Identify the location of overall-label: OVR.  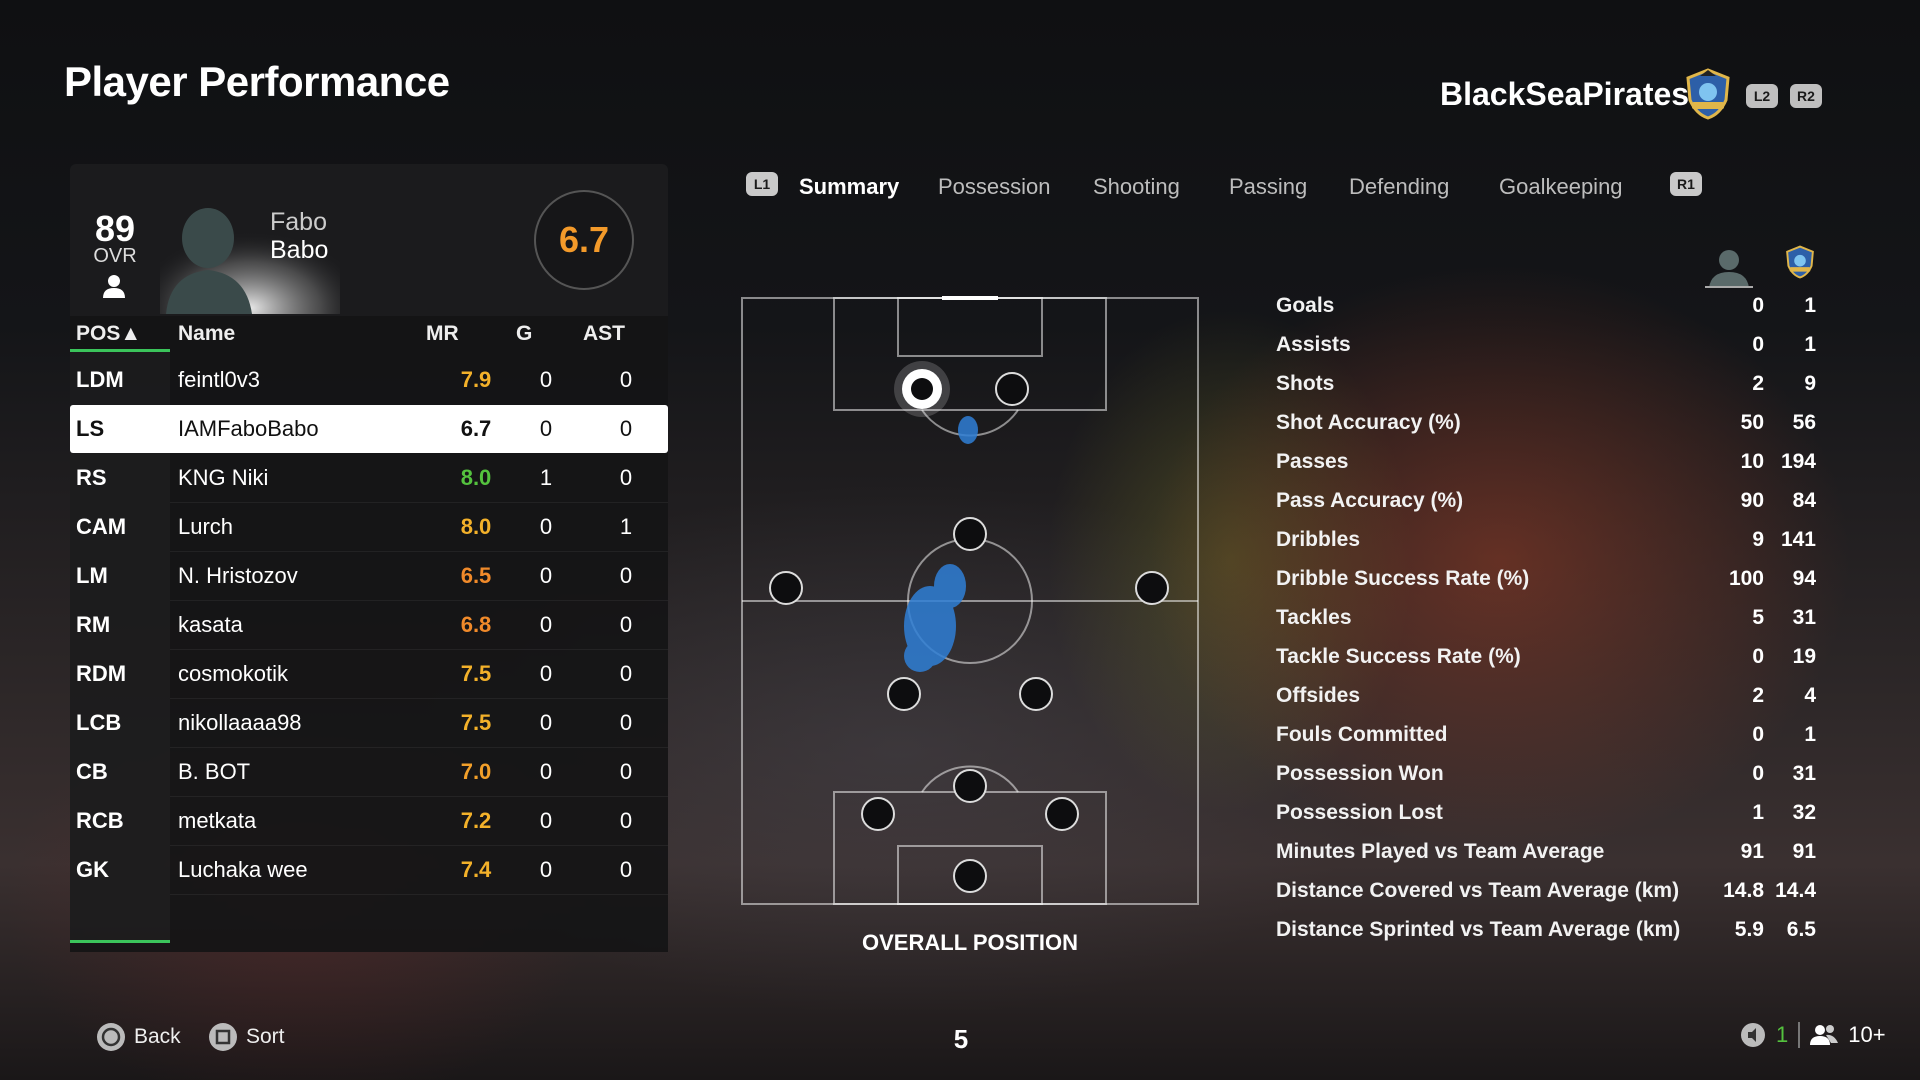
(115, 256).